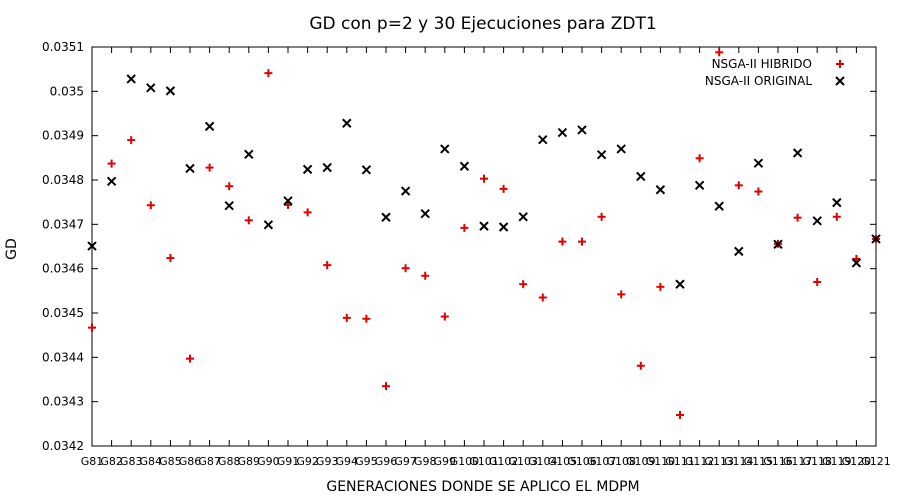 The height and width of the screenshot is (500, 900). What do you see at coordinates (621, 461) in the screenshot?
I see `x-tick-label: G108` at bounding box center [621, 461].